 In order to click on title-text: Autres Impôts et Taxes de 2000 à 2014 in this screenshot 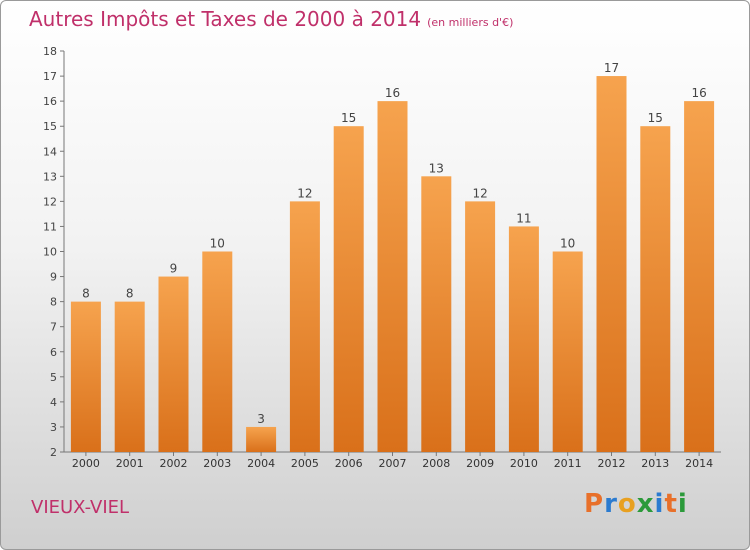, I will do `click(225, 19)`.